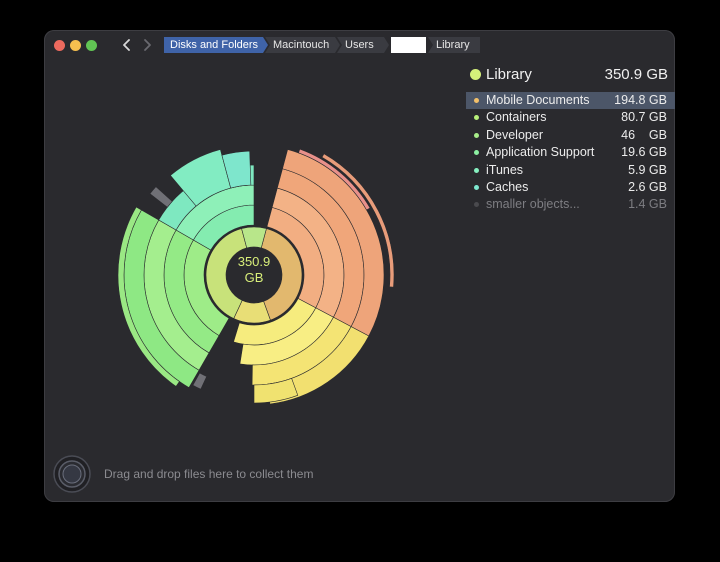 The width and height of the screenshot is (720, 562). I want to click on item-name: Caches, so click(507, 186).